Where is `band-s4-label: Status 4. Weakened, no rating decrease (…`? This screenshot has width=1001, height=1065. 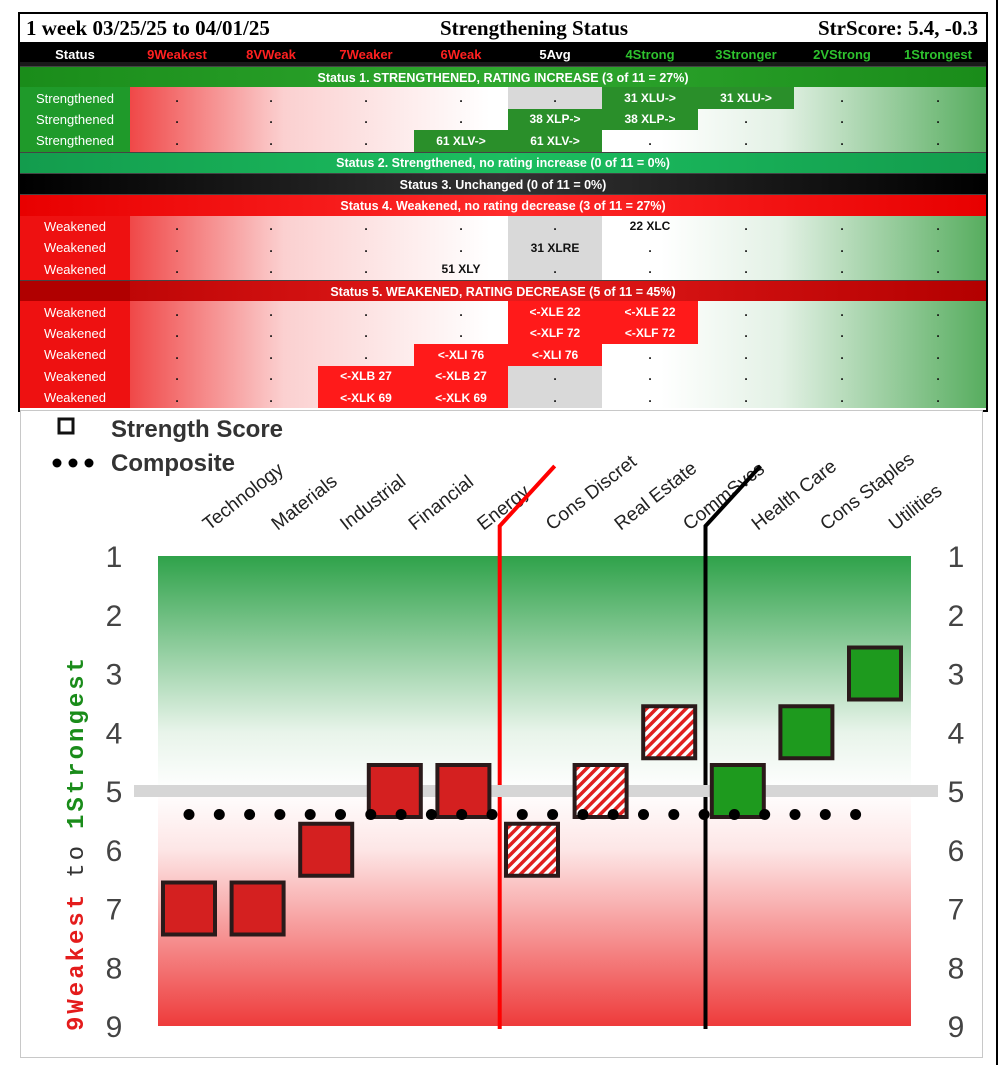 band-s4-label: Status 4. Weakened, no rating decrease (… is located at coordinates (503, 206).